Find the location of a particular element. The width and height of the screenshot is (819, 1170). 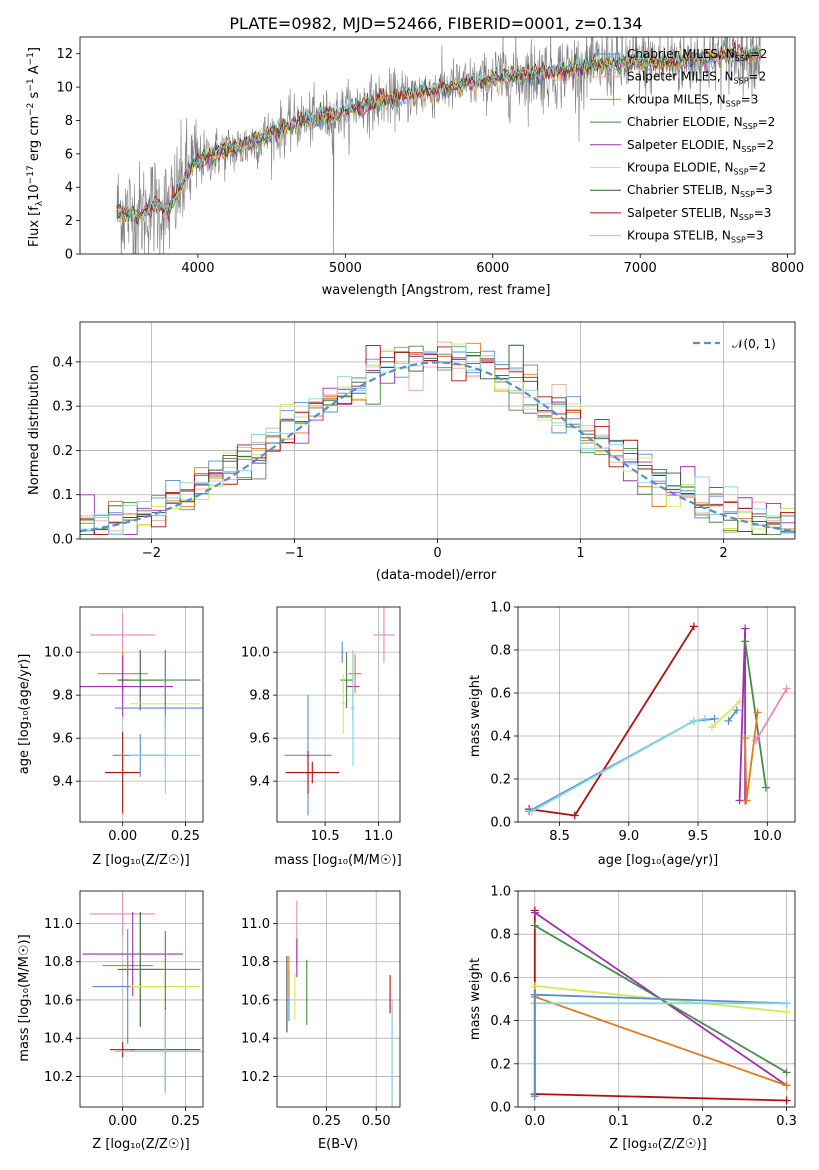

mass-weight-vs-Z-panel: 0.0 0.1 0.2 0.3 0.0 0.2 0.4 0.6 0.8 1.0 is located at coordinates (643, 1007).